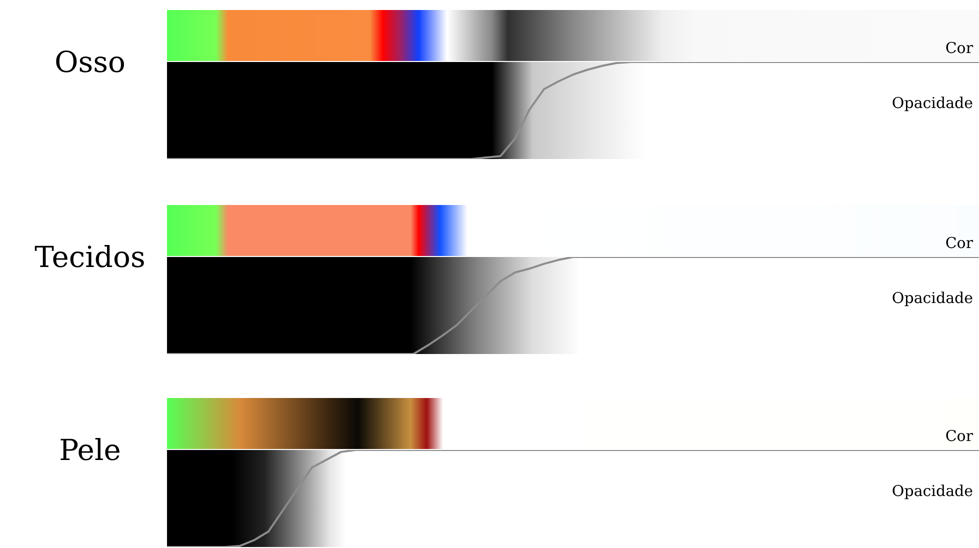  Describe the element at coordinates (90, 62) in the screenshot. I see `chart-title: Osso` at that location.